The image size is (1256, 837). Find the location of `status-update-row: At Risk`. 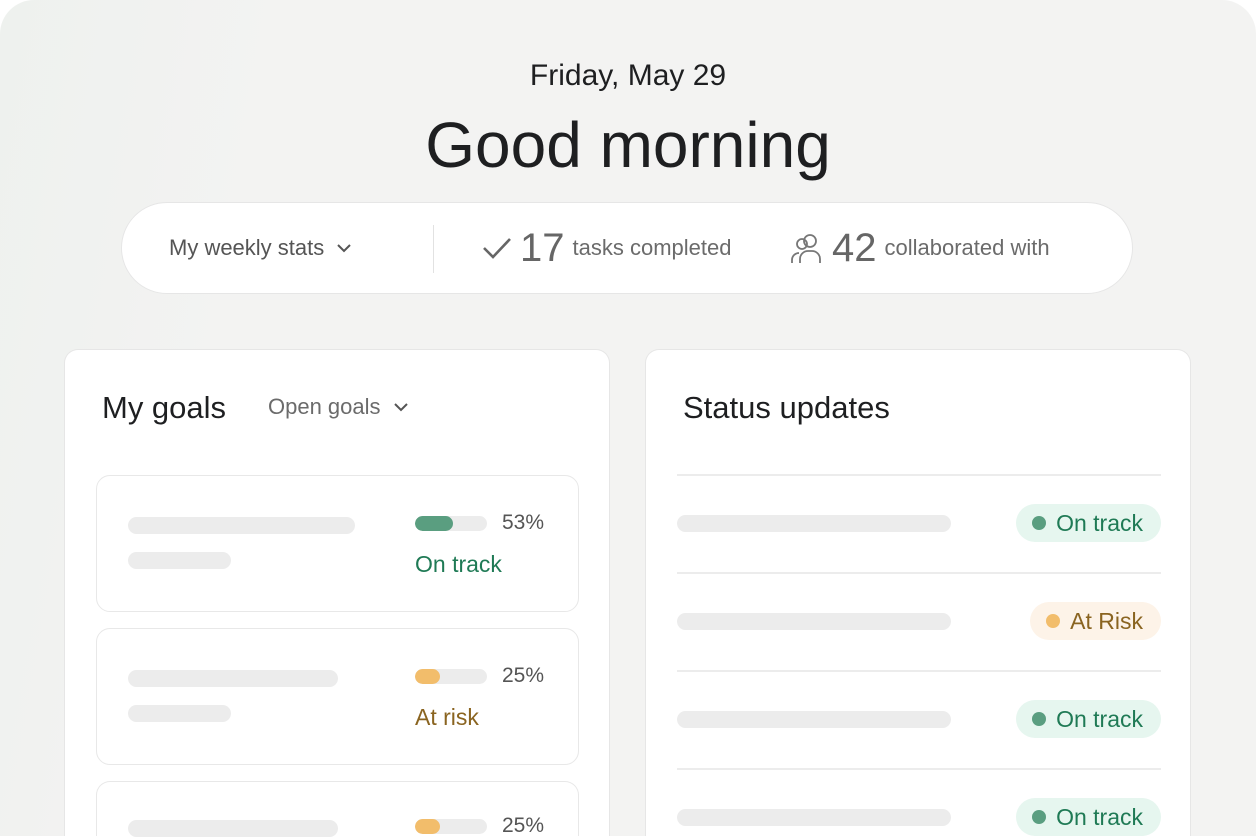

status-update-row: At Risk is located at coordinates (919, 621).